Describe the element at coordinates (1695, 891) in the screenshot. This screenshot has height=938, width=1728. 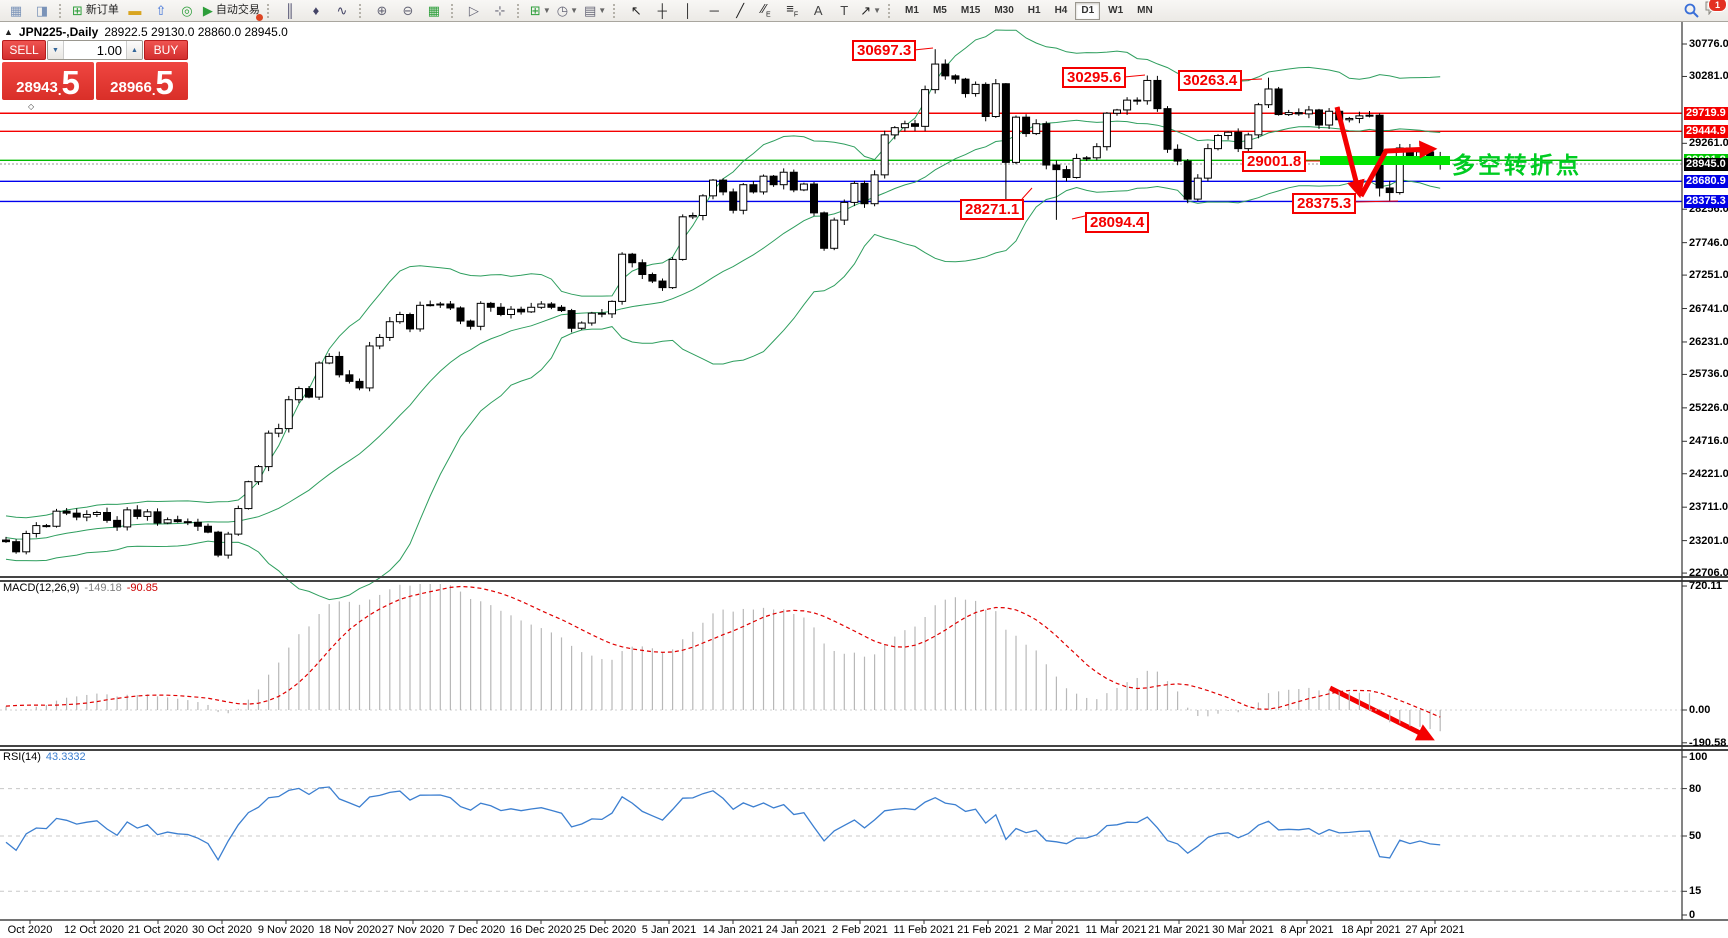
I see `rsi-tick: 15` at that location.